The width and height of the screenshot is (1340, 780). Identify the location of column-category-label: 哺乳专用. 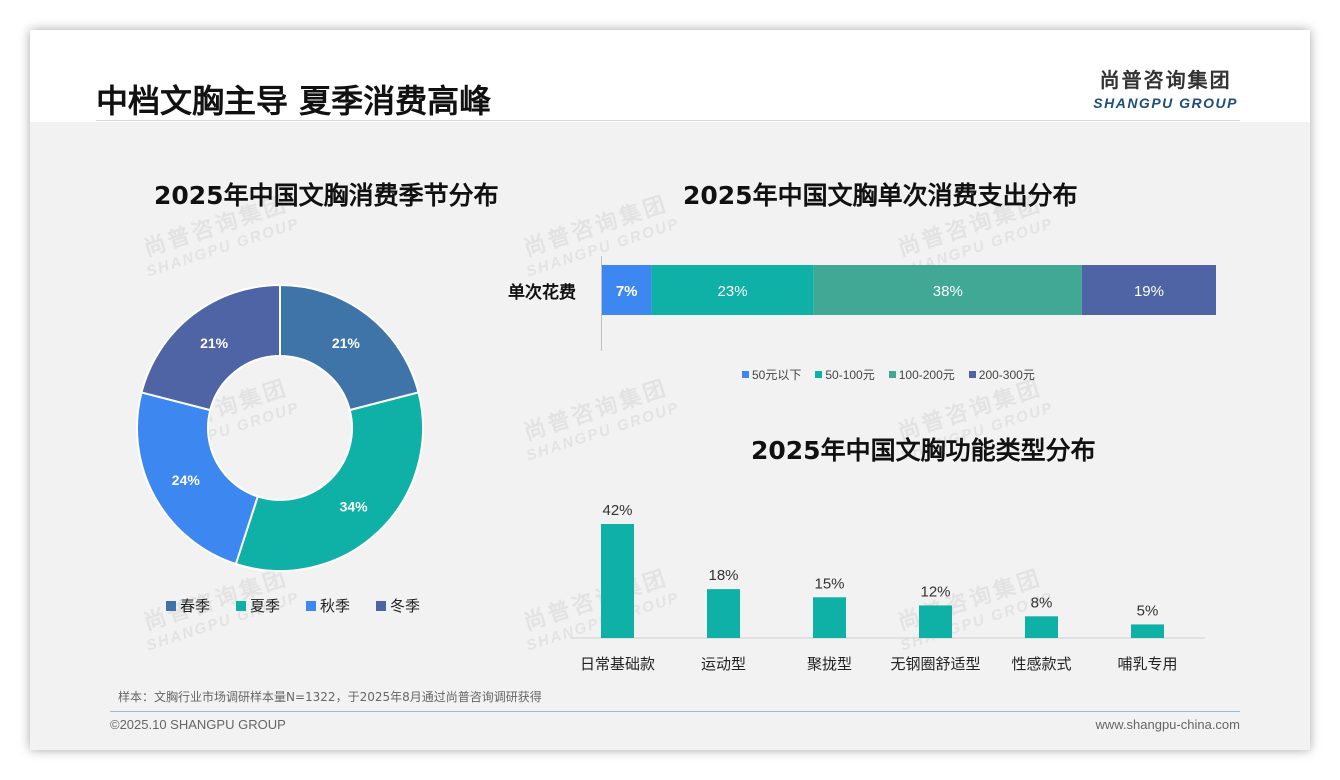
(1147, 664).